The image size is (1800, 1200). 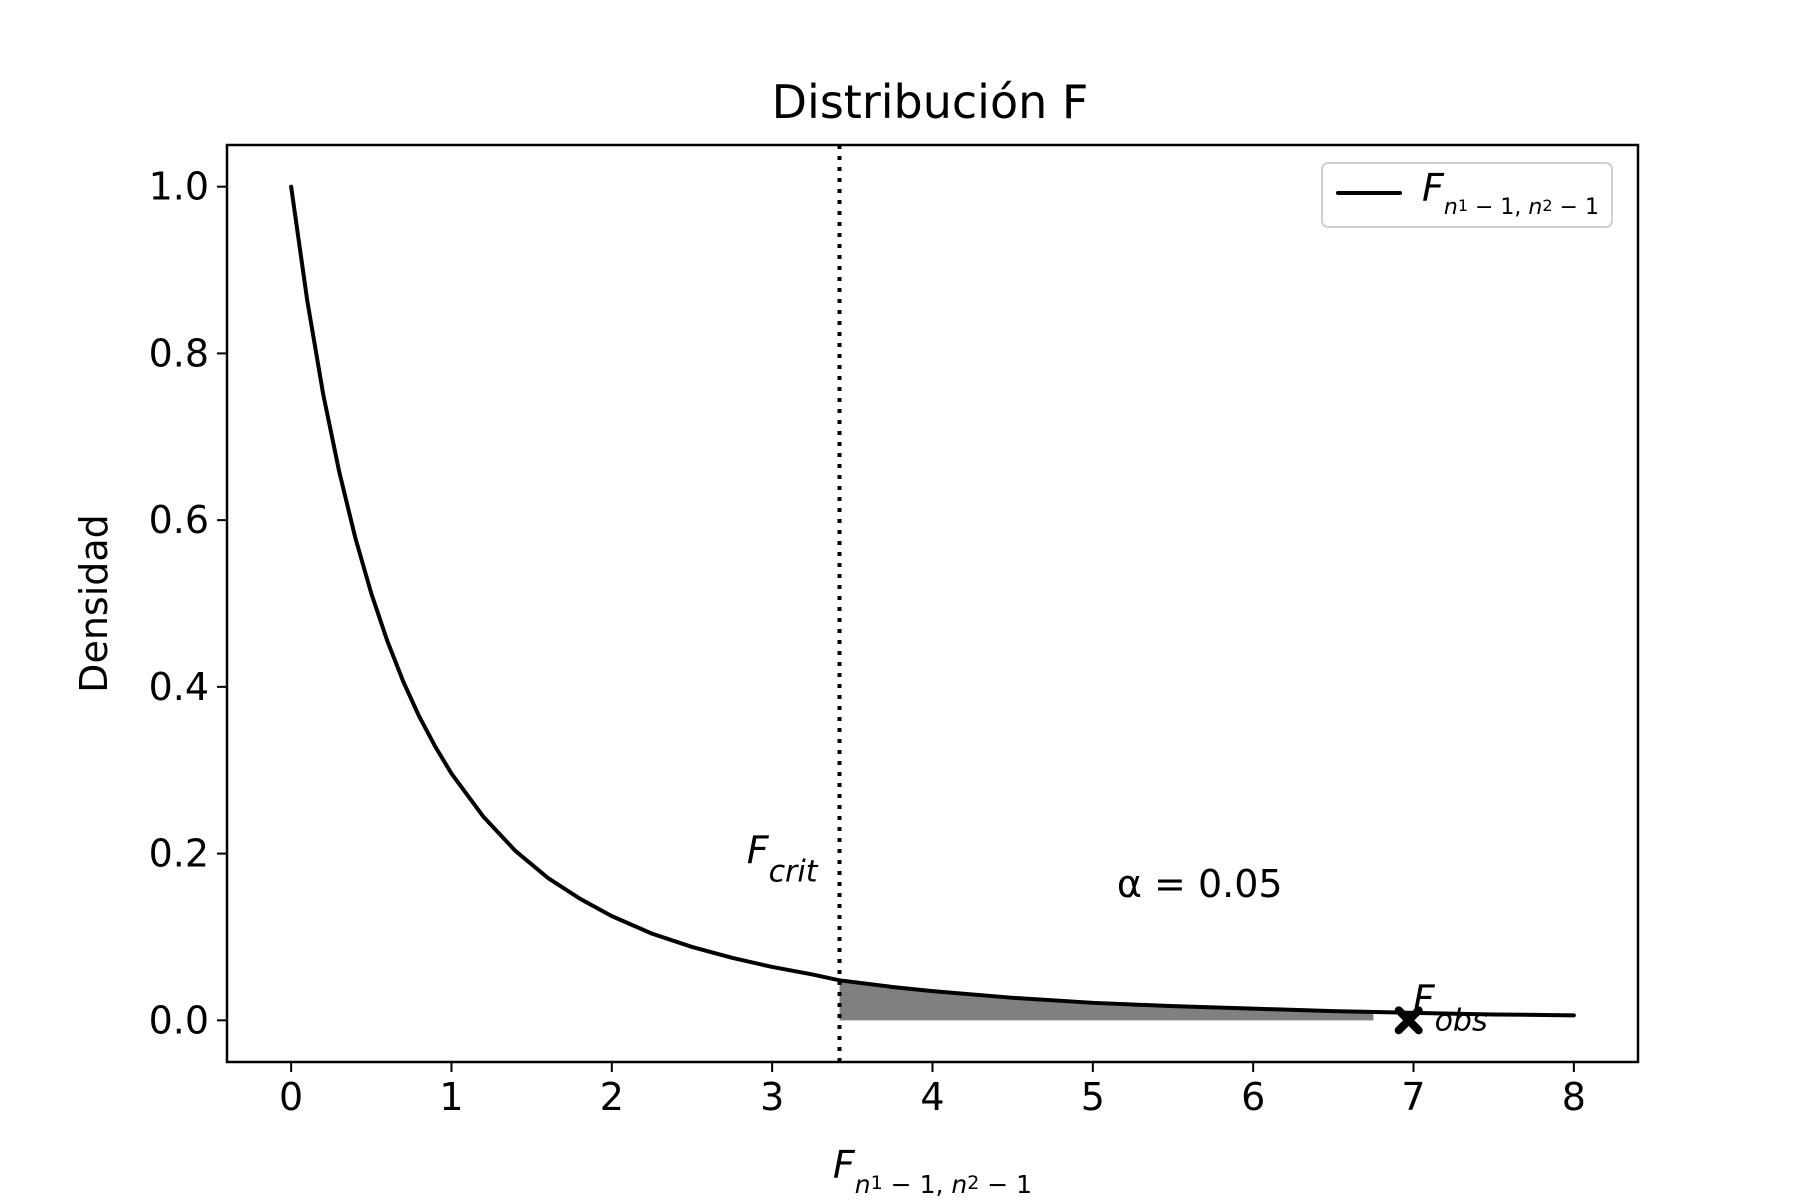 I want to click on x-axis-label: Fn1 − 1, n2 − 1, so click(x=932, y=1171).